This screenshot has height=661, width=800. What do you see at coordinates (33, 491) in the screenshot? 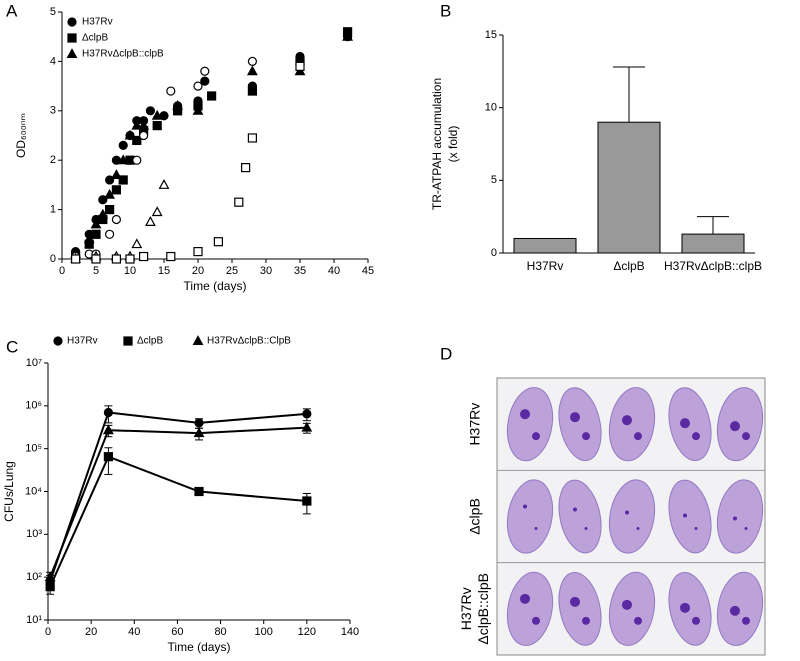
I see `y-tick-label: 10⁴` at bounding box center [33, 491].